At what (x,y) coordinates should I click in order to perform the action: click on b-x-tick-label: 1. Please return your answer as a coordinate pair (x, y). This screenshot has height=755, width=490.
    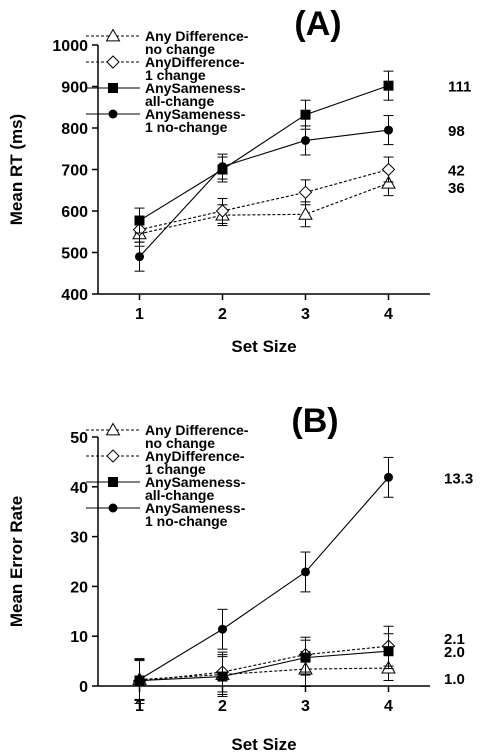
    Looking at the image, I should click on (139, 706).